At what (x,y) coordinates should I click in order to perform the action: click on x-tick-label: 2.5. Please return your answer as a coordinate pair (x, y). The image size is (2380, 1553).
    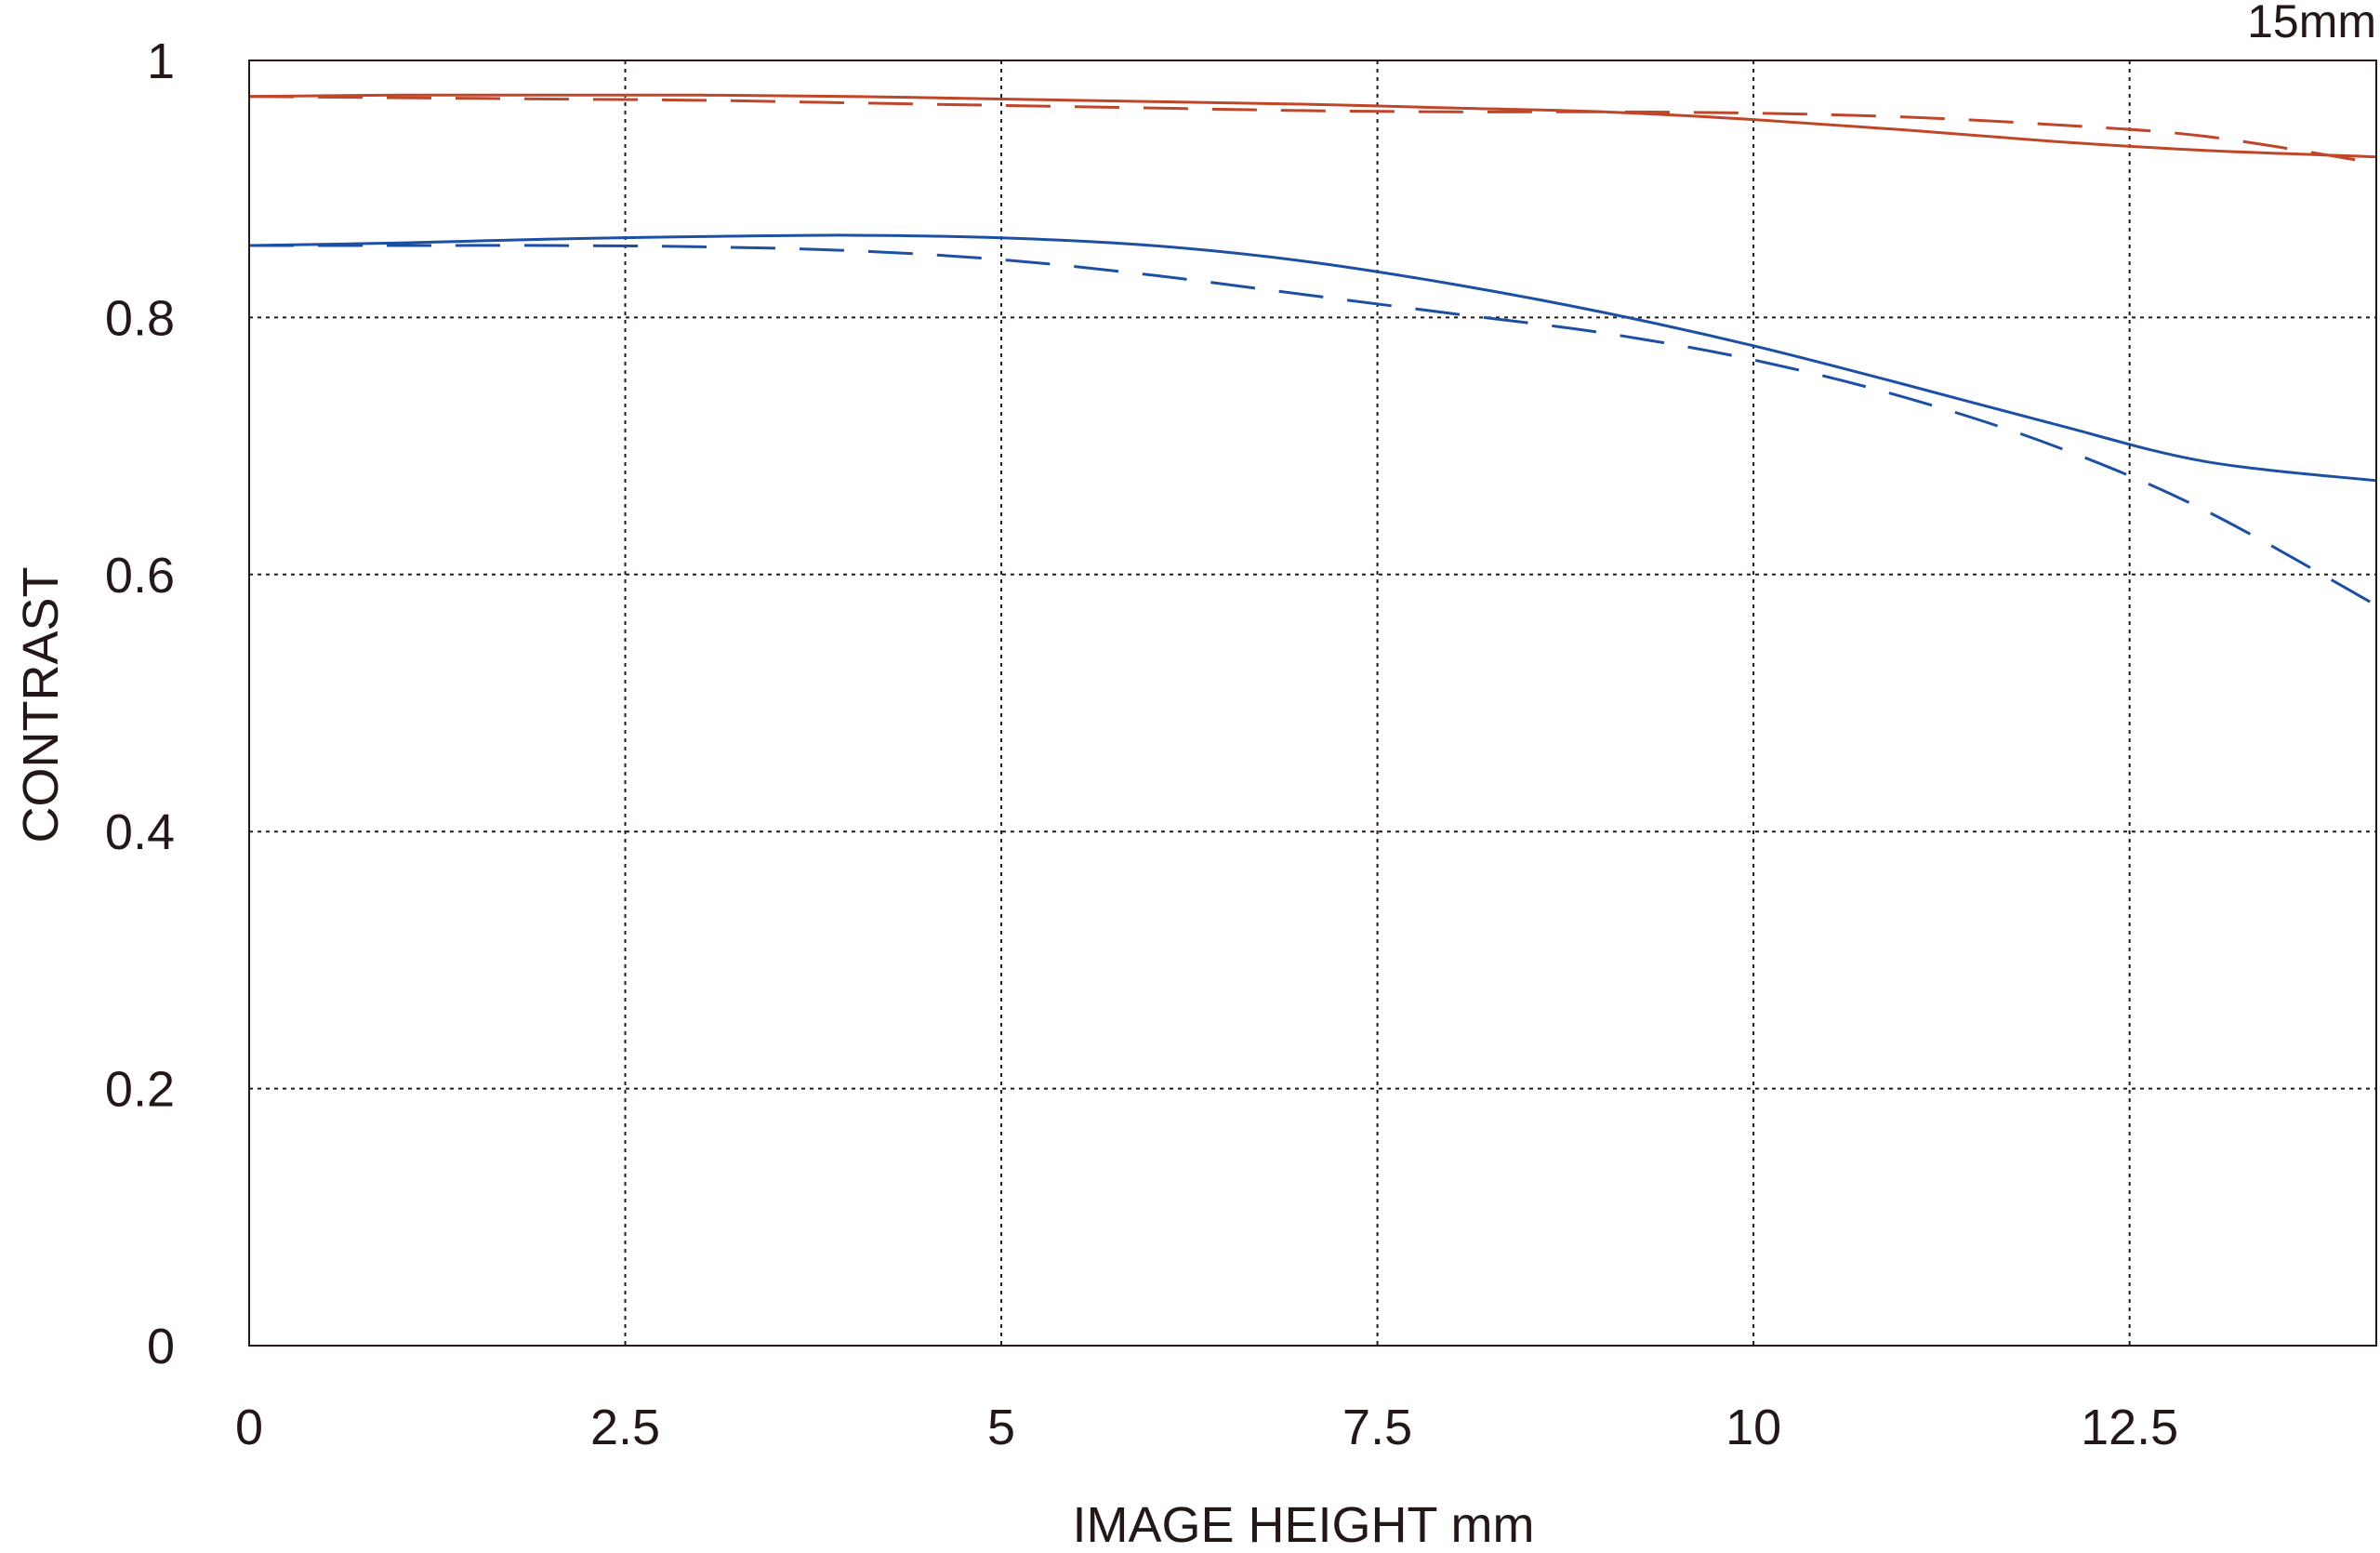
    Looking at the image, I should click on (625, 1427).